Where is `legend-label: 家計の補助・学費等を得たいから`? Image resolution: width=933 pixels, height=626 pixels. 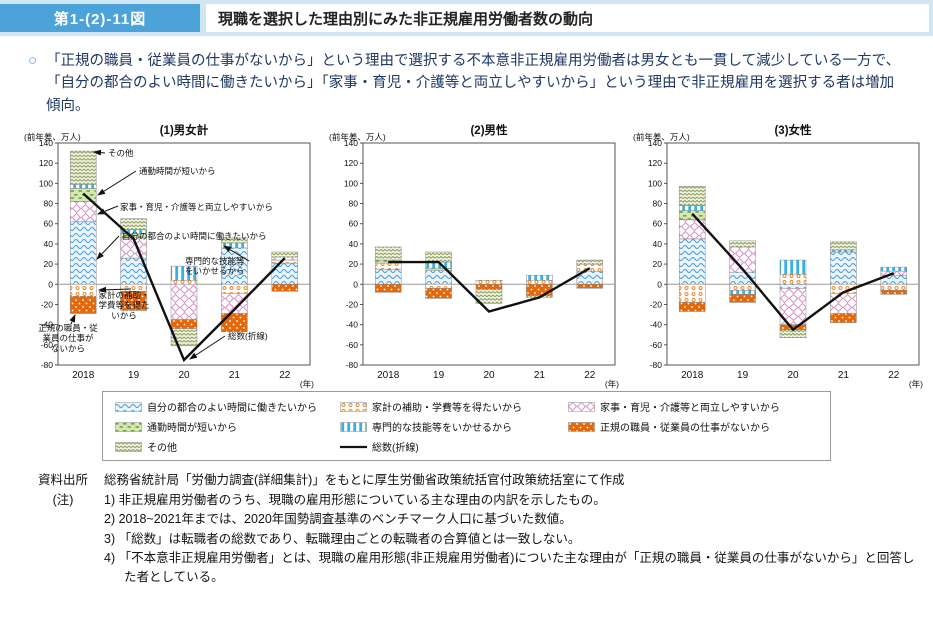
legend-label: 家計の補助・学費等を得たいから is located at coordinates (447, 409).